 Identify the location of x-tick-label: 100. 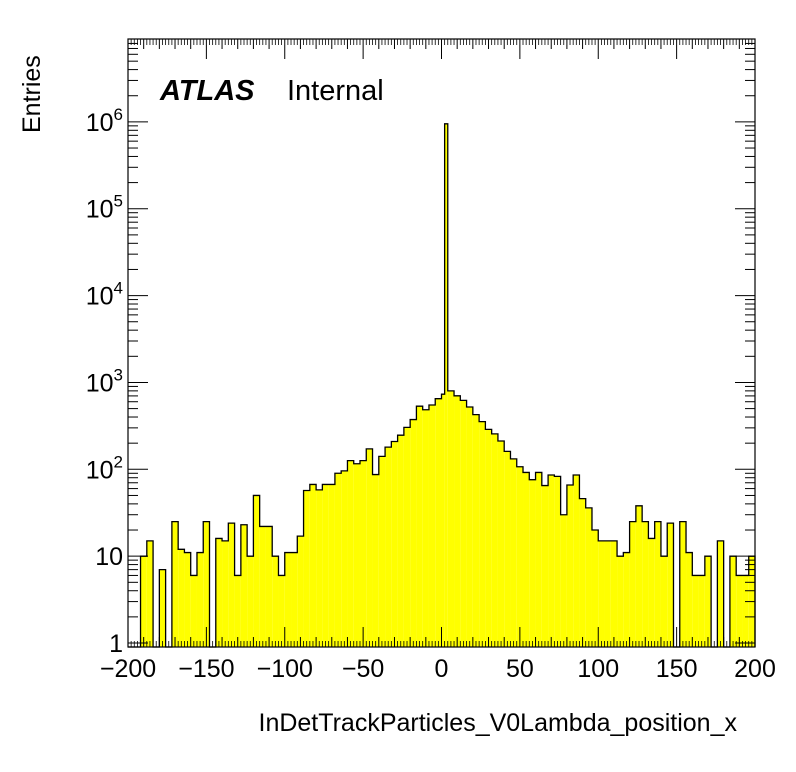
(598, 669).